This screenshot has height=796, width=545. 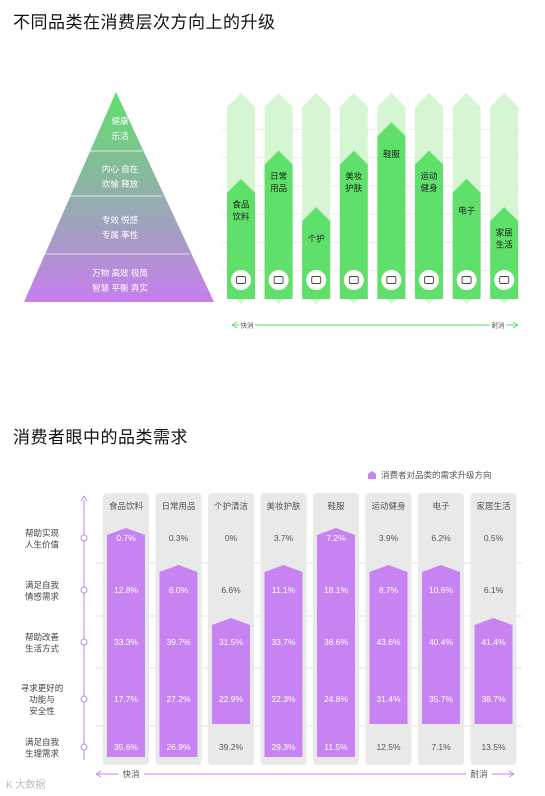 I want to click on category-column: 美妆护肤, so click(x=353, y=198).